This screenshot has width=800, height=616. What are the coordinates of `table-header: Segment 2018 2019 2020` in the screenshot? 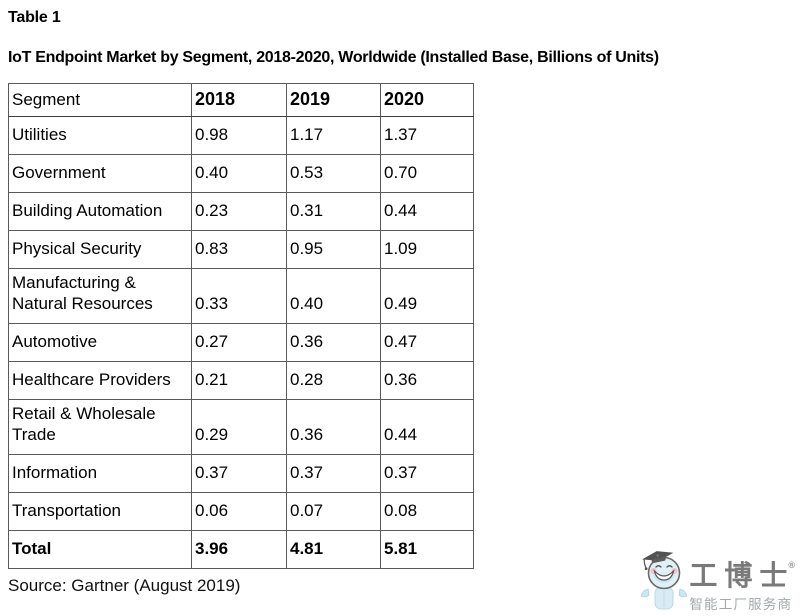 It's located at (241, 100).